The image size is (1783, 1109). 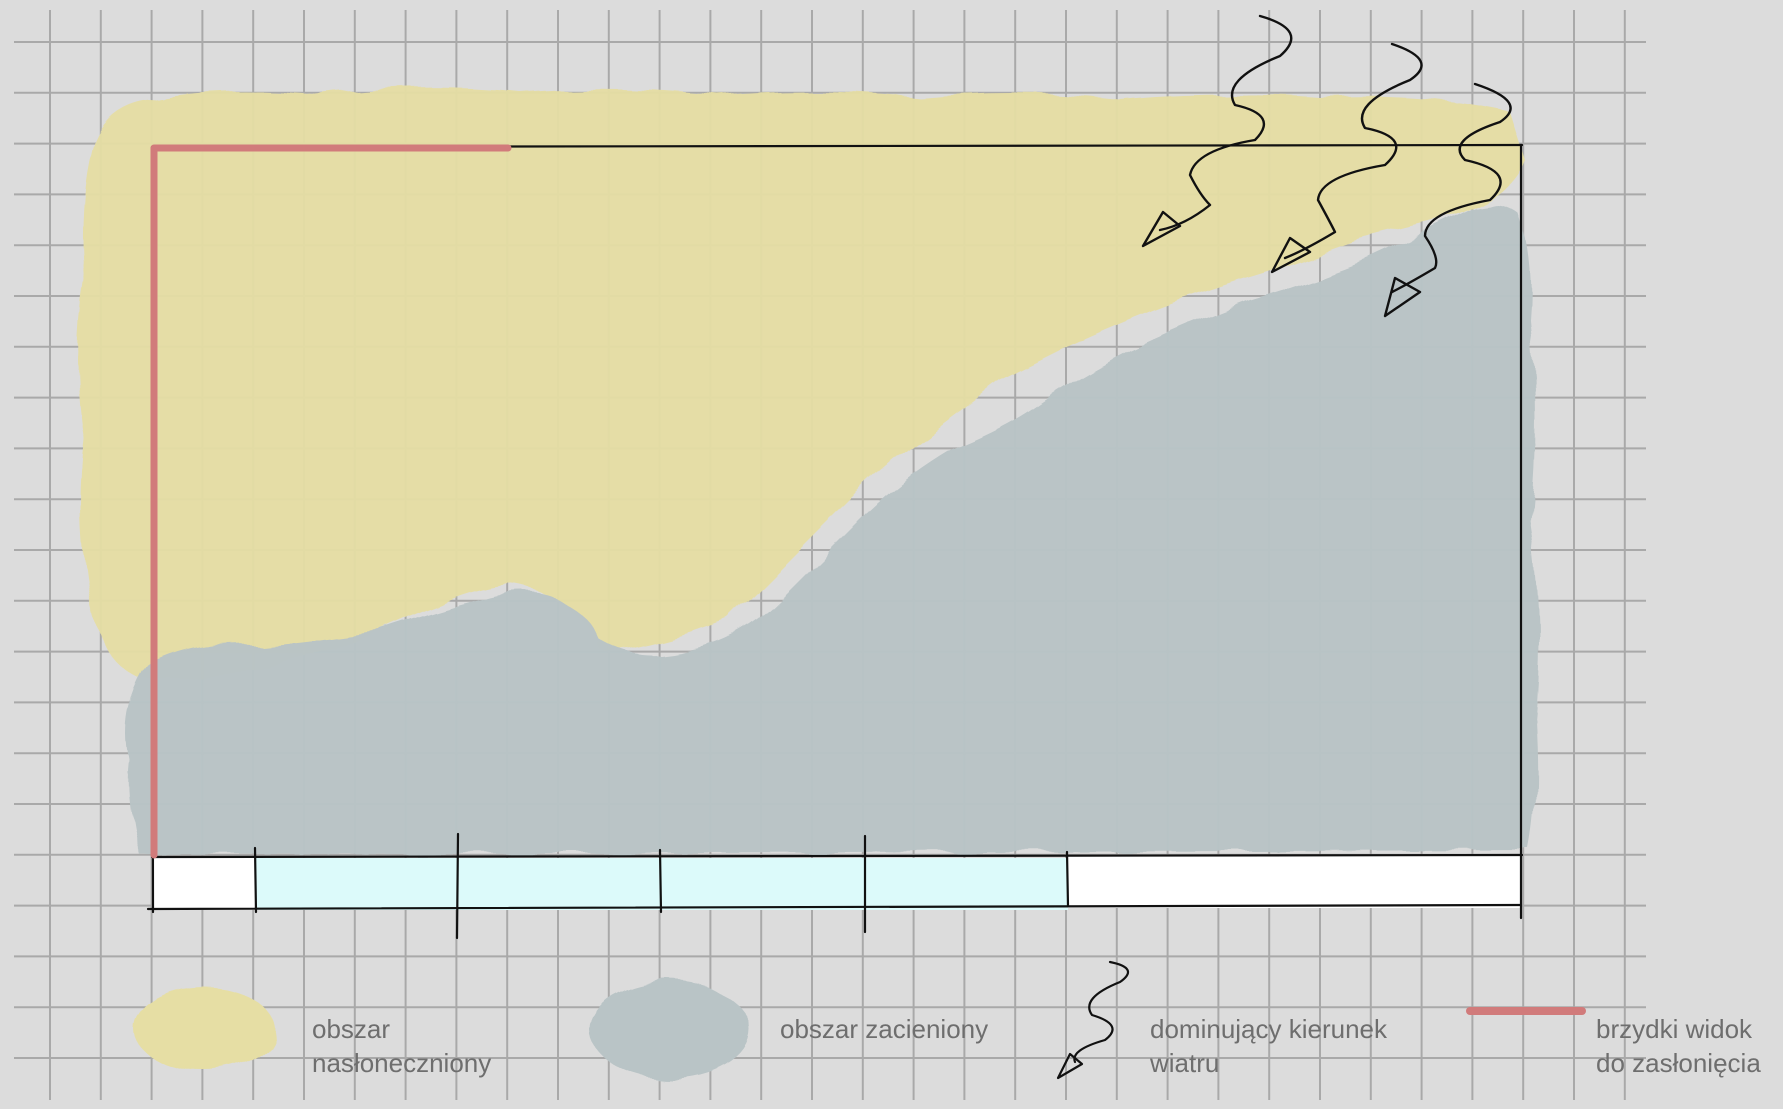 I want to click on shaded-legend-swatch, so click(x=670, y=1030).